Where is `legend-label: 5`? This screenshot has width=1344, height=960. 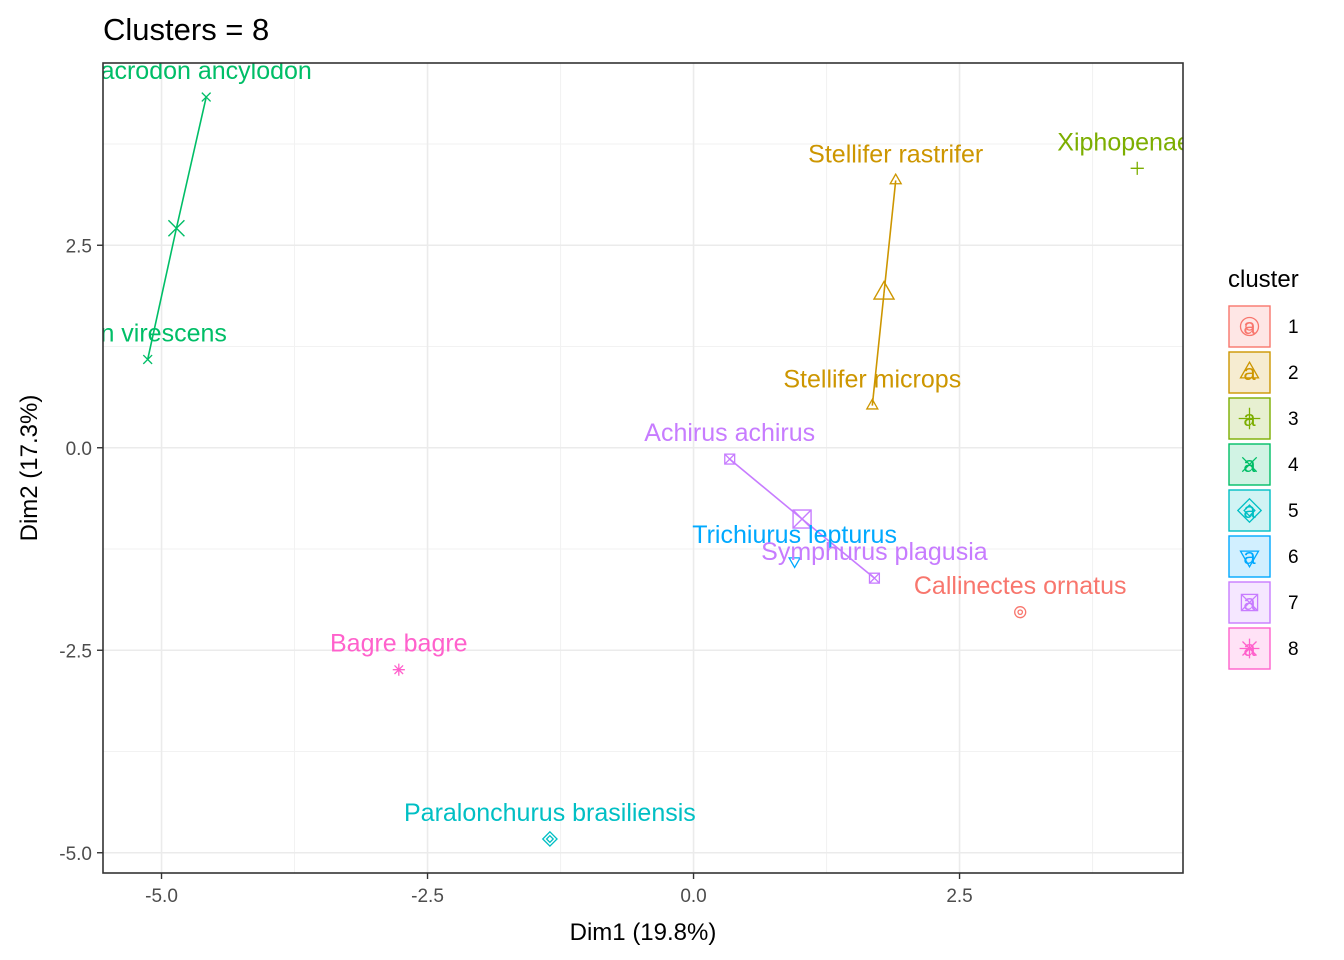 legend-label: 5 is located at coordinates (1293, 511).